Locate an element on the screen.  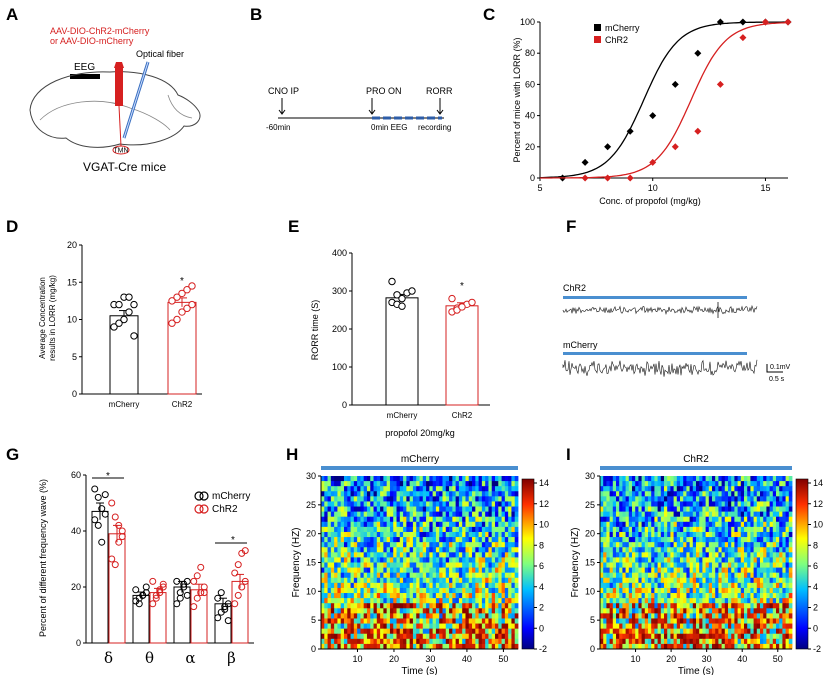
trace-label-chr2: ChR2 is located at coordinates (574, 288).